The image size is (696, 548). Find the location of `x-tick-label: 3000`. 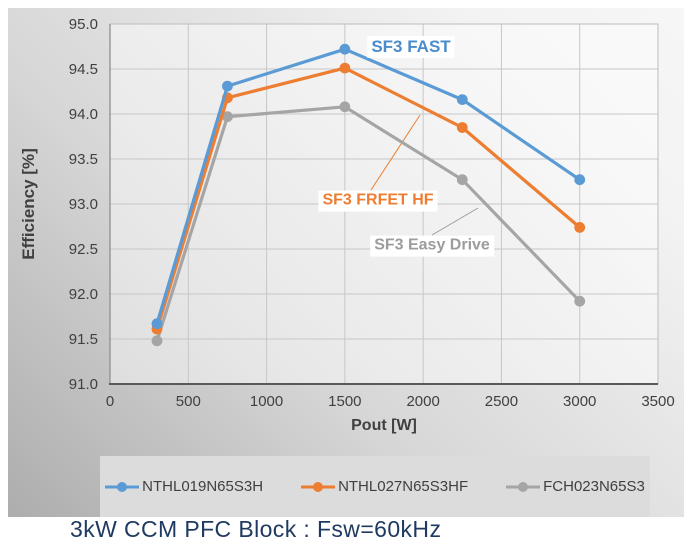

x-tick-label: 3000 is located at coordinates (579, 401).